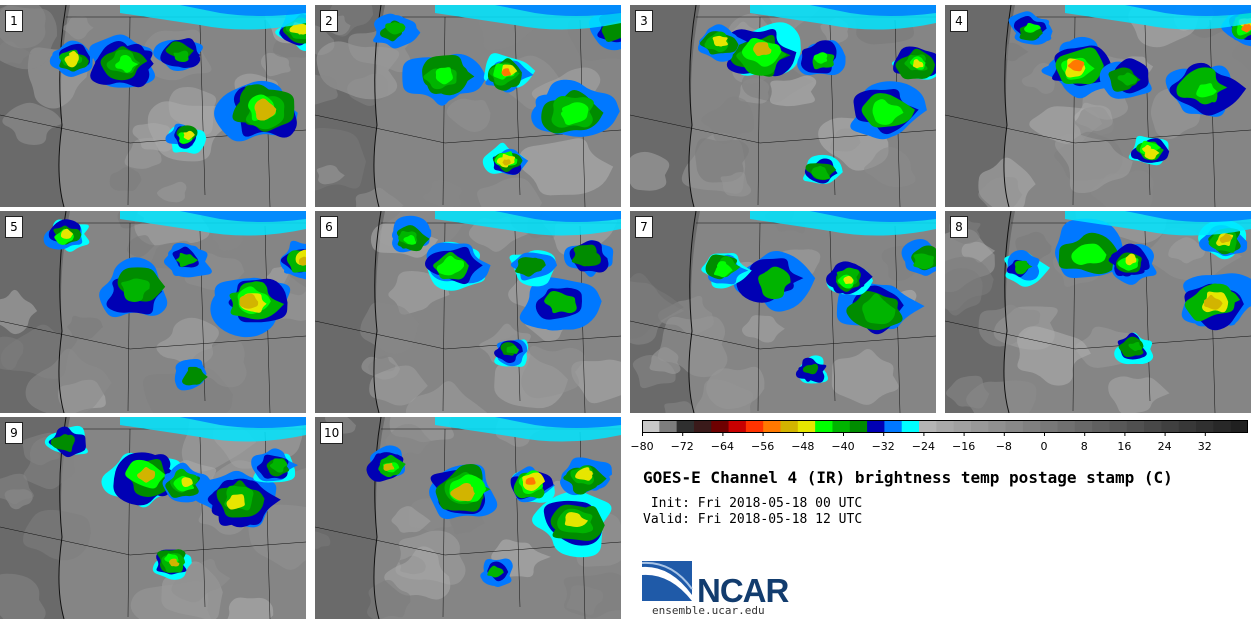  Describe the element at coordinates (468, 518) in the screenshot. I see `stamp-panel-10: 10` at that location.